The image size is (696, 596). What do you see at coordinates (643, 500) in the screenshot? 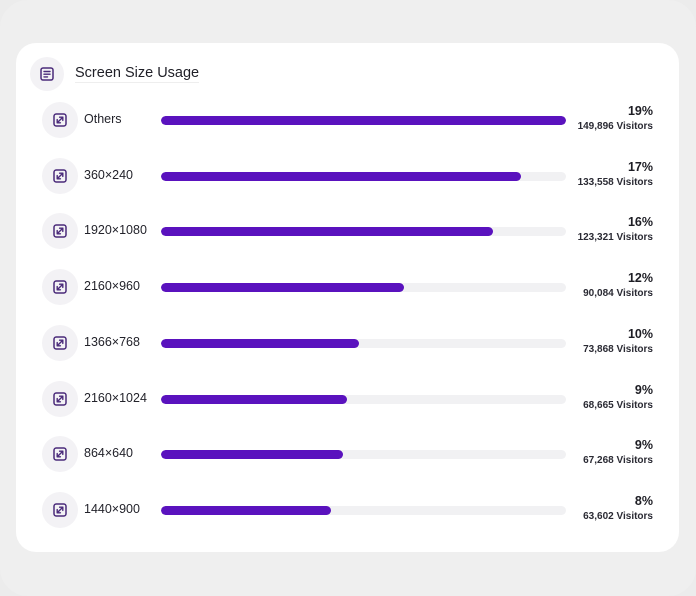
I see `usage-percent: 8%` at bounding box center [643, 500].